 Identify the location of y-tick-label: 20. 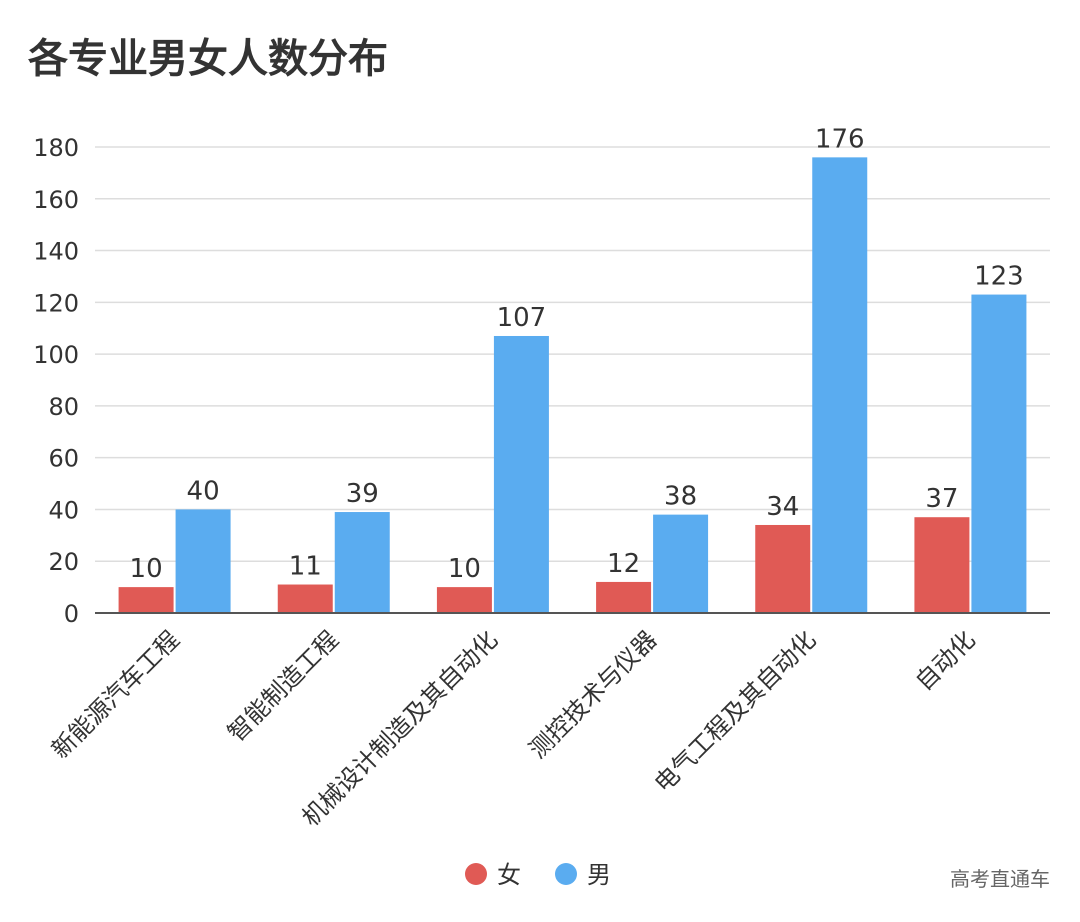
(63, 562).